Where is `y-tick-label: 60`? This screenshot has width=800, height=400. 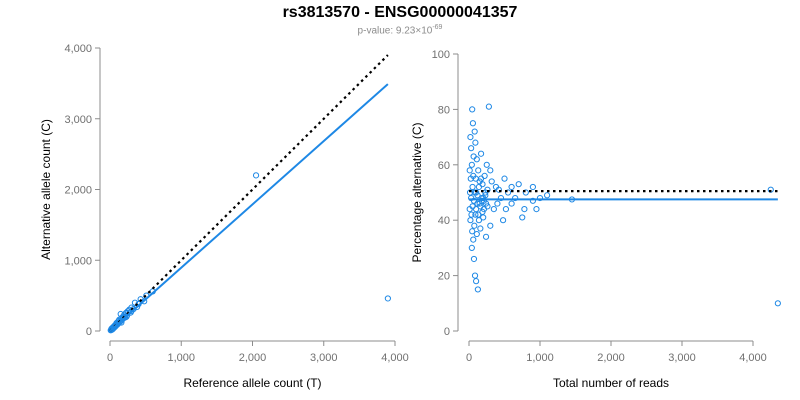
y-tick-label: 60 is located at coordinates (444, 166).